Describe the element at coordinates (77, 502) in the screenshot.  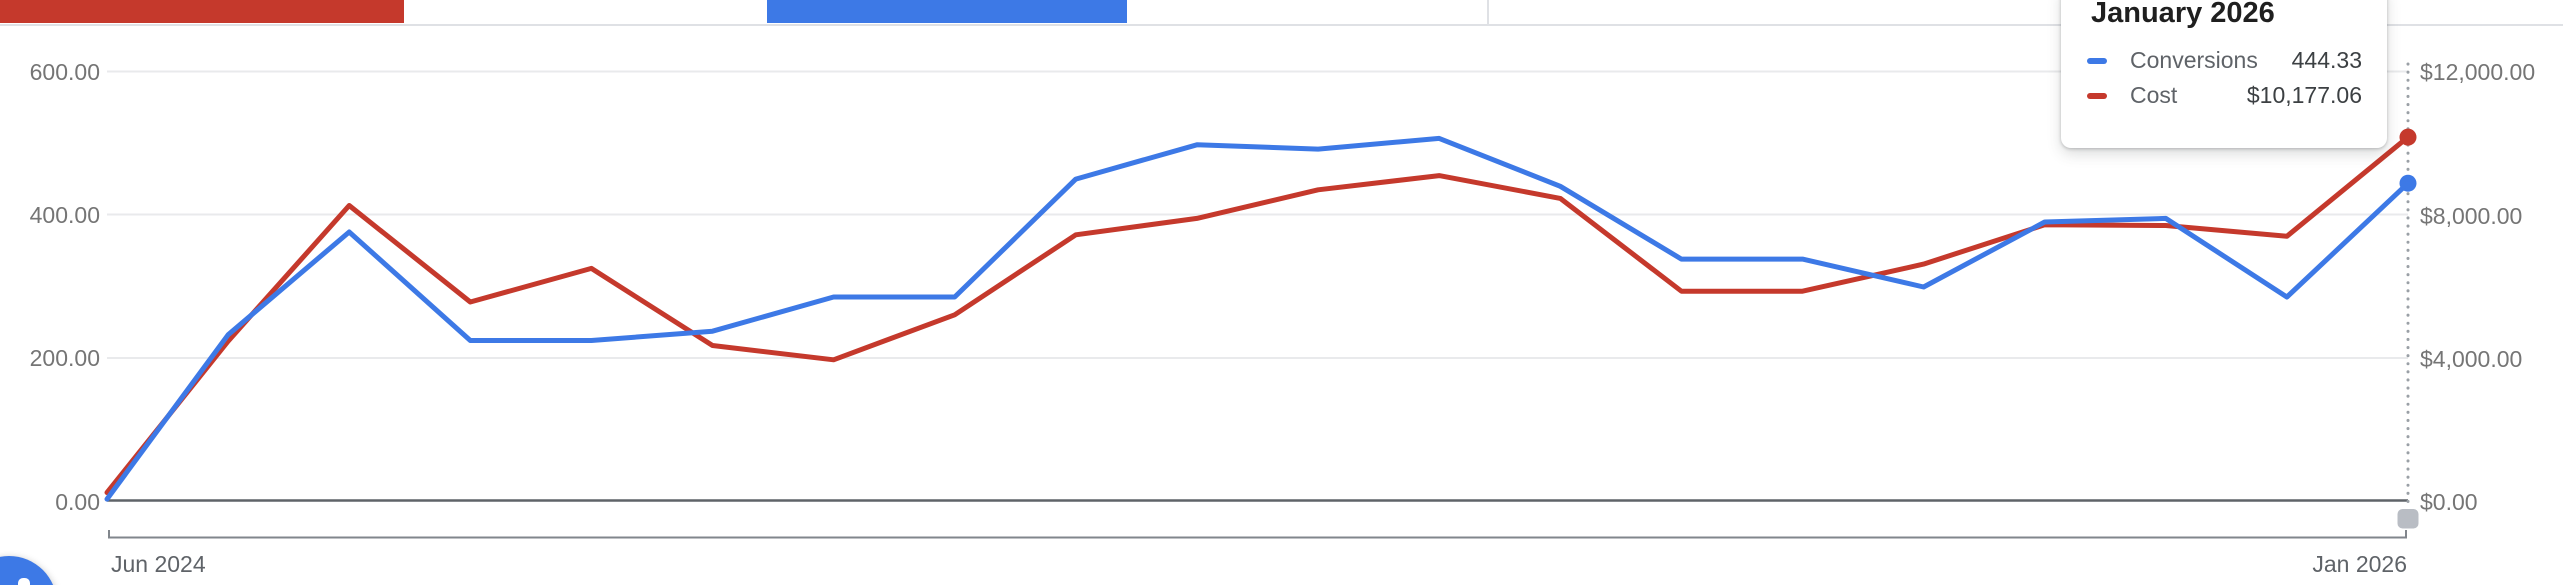
I see `left-axis-tick: 0.00` at that location.